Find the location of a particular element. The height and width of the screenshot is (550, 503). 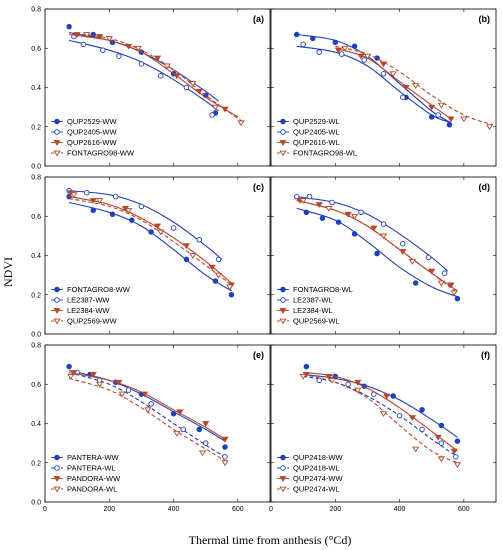

legend-label: FONTAGRO98-WL is located at coordinates (325, 153).